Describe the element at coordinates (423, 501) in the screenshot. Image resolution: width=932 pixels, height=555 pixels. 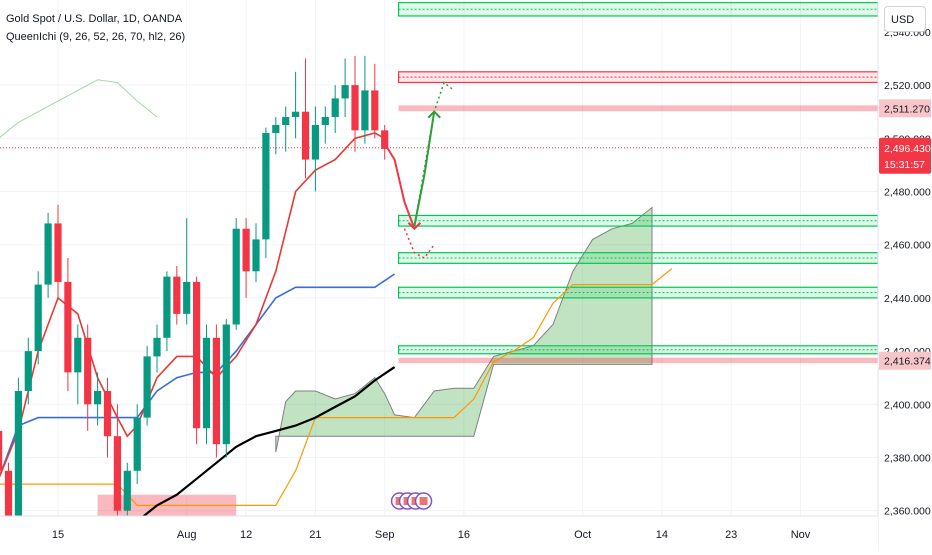
I see `event-flag-icon` at that location.